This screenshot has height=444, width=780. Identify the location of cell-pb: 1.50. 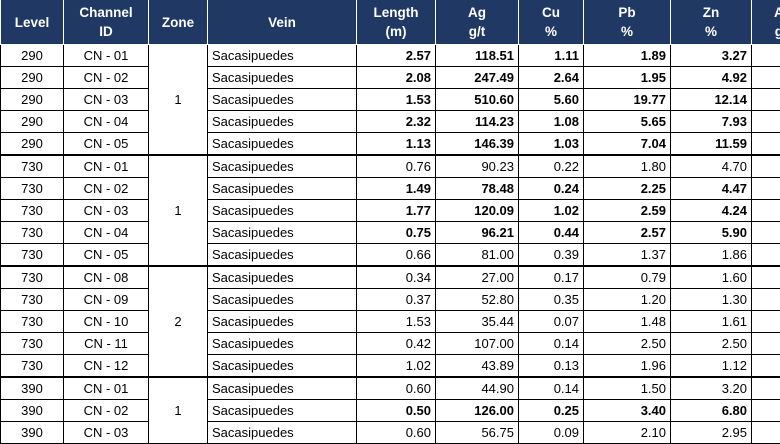
(627, 388).